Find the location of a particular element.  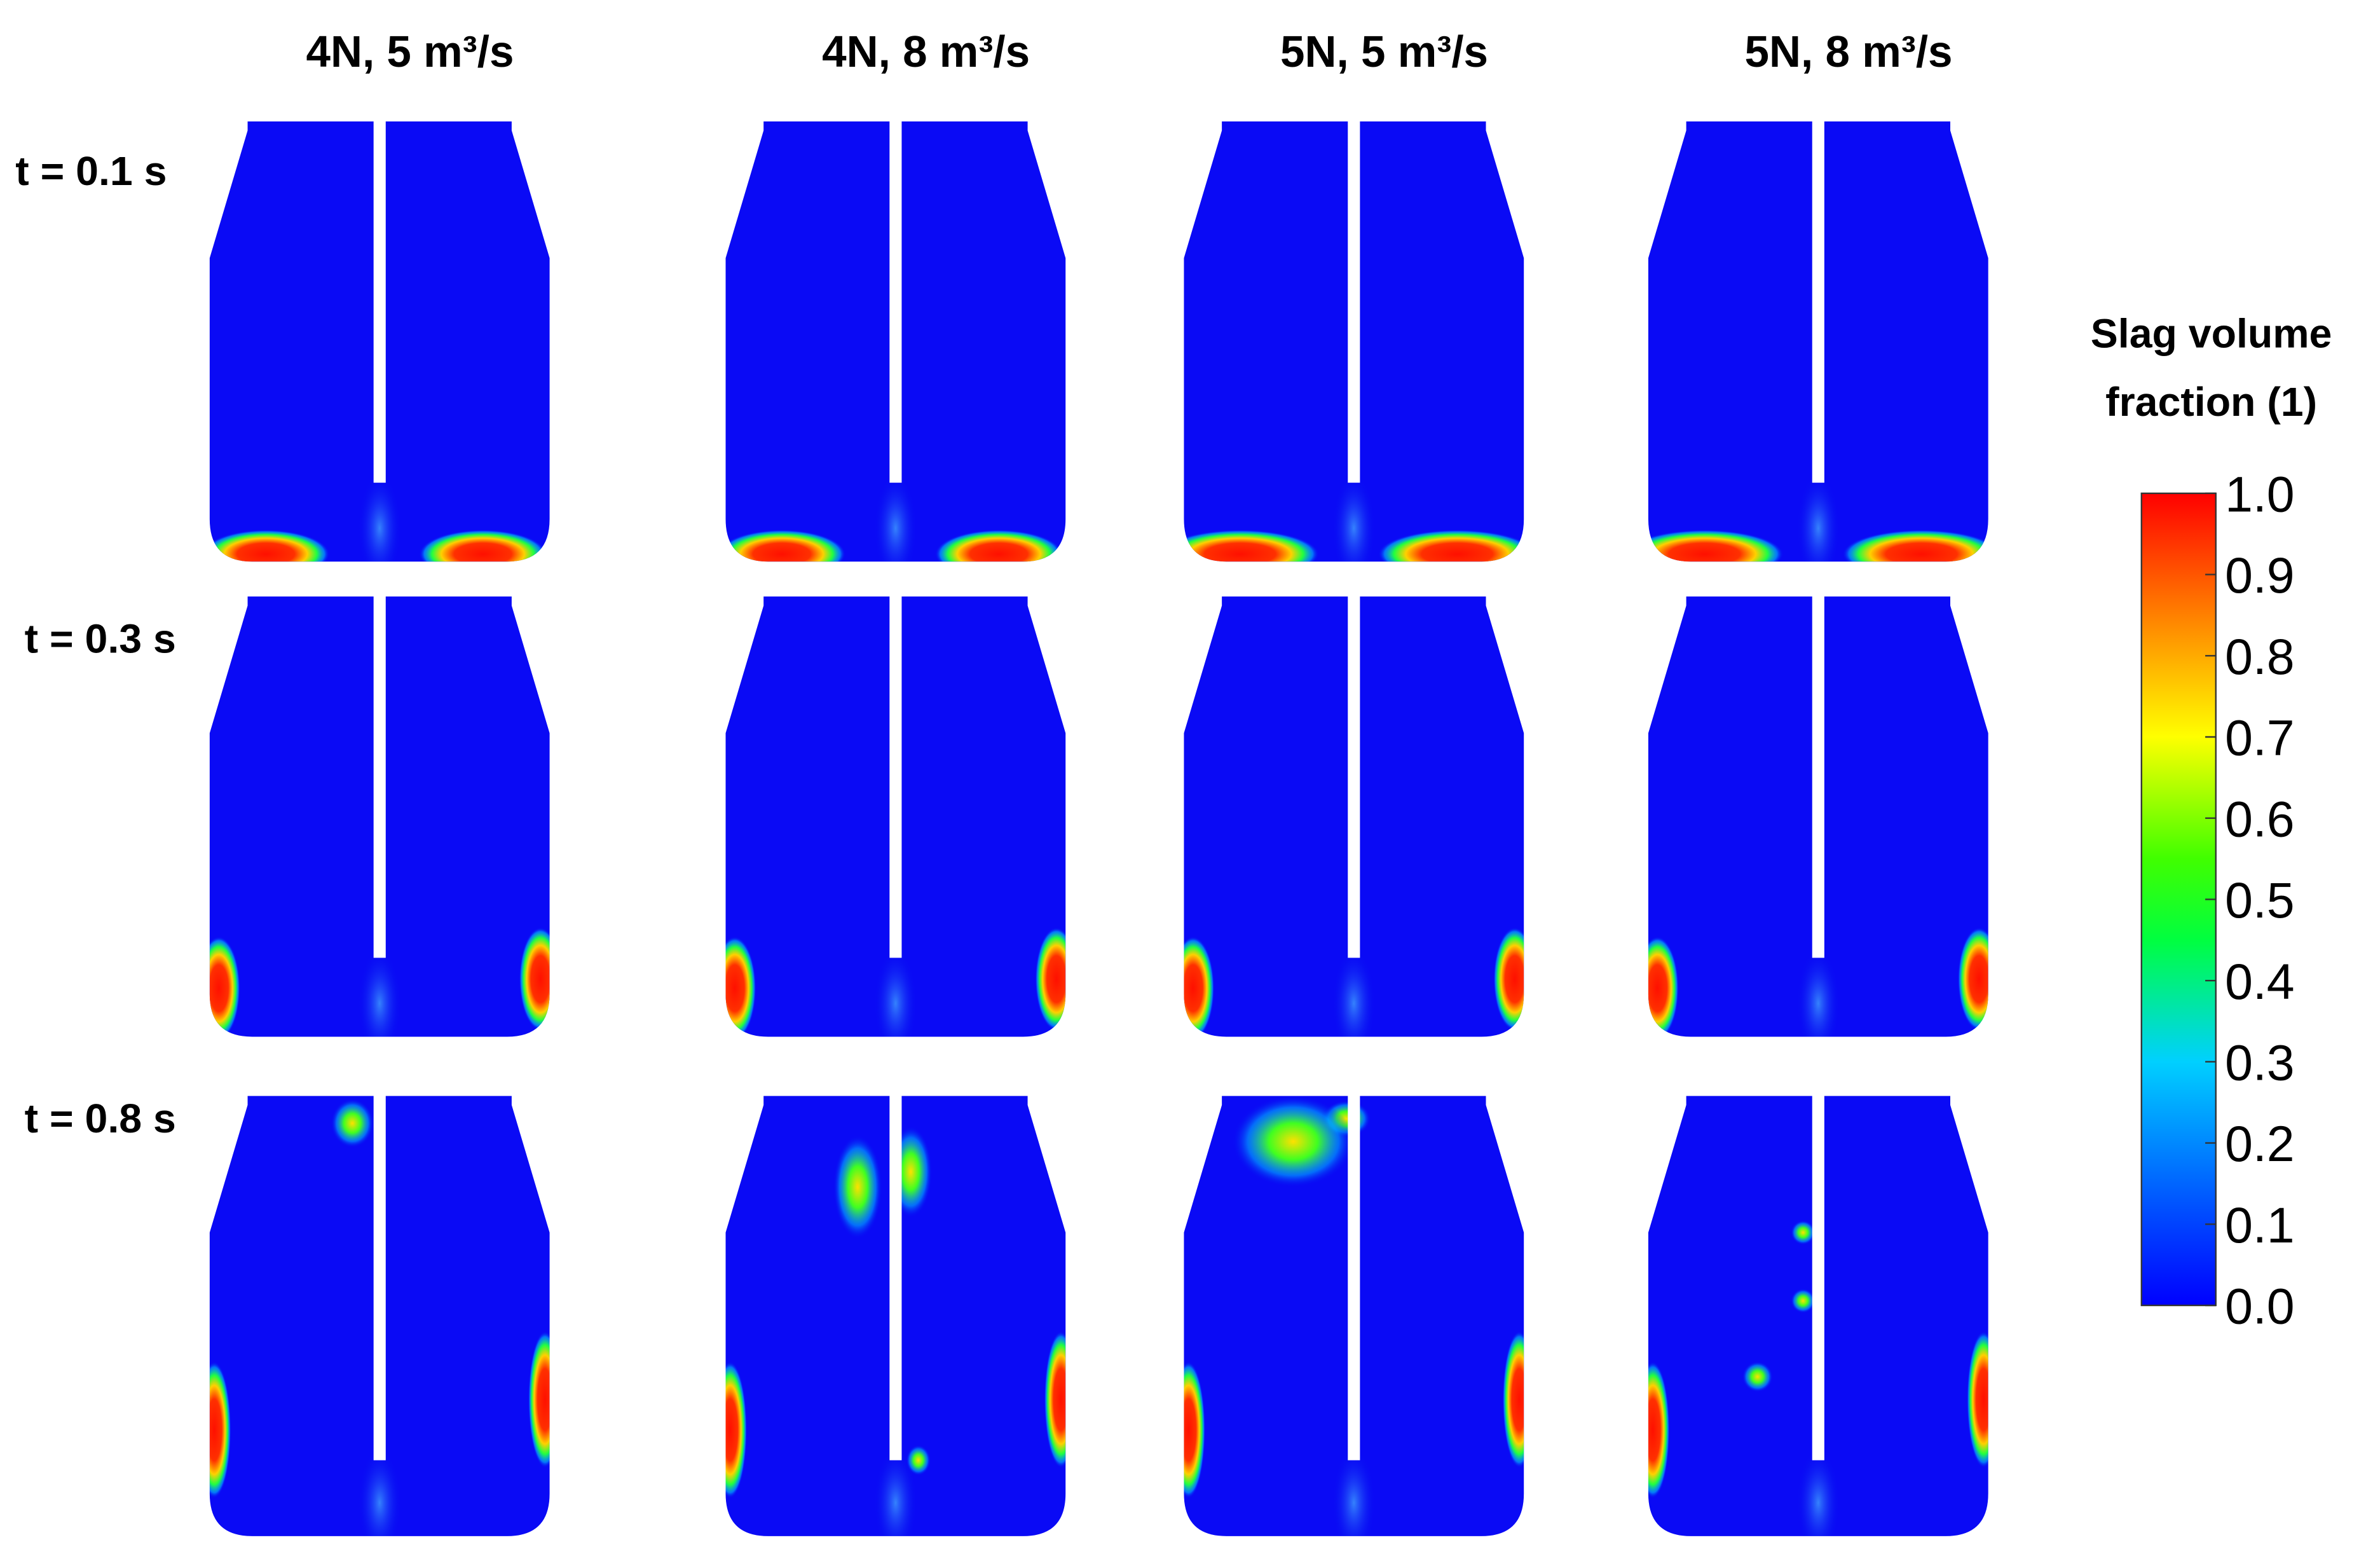

column-header: 5N, 5 m³/s is located at coordinates (1384, 51).